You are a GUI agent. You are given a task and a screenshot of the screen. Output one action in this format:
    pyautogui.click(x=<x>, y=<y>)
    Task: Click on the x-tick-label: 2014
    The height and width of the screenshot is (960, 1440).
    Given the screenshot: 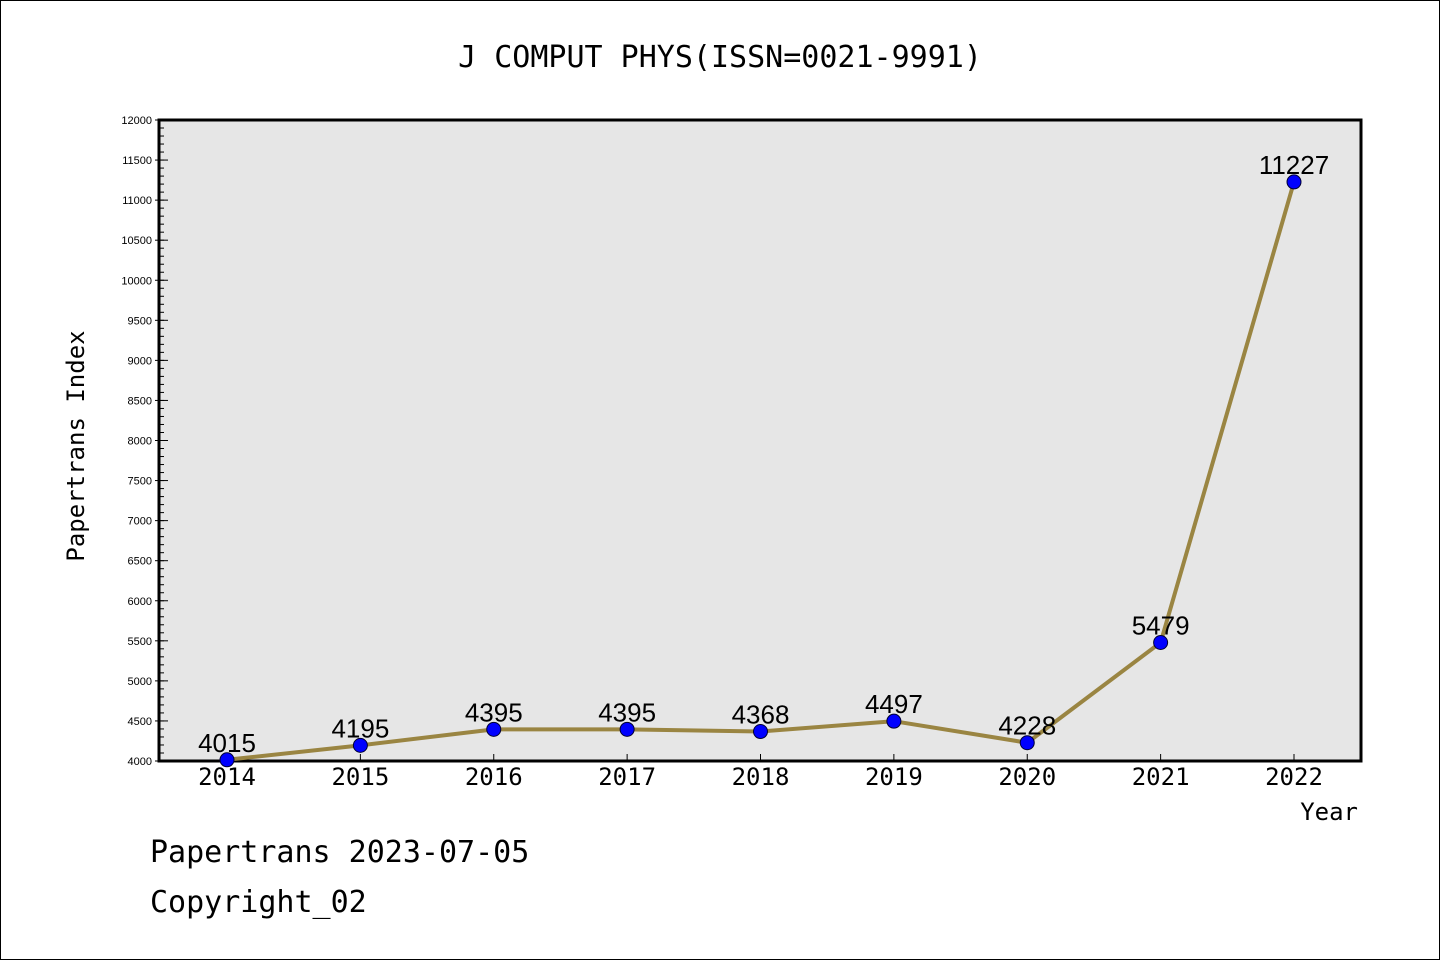 What is the action you would take?
    pyautogui.click(x=227, y=777)
    